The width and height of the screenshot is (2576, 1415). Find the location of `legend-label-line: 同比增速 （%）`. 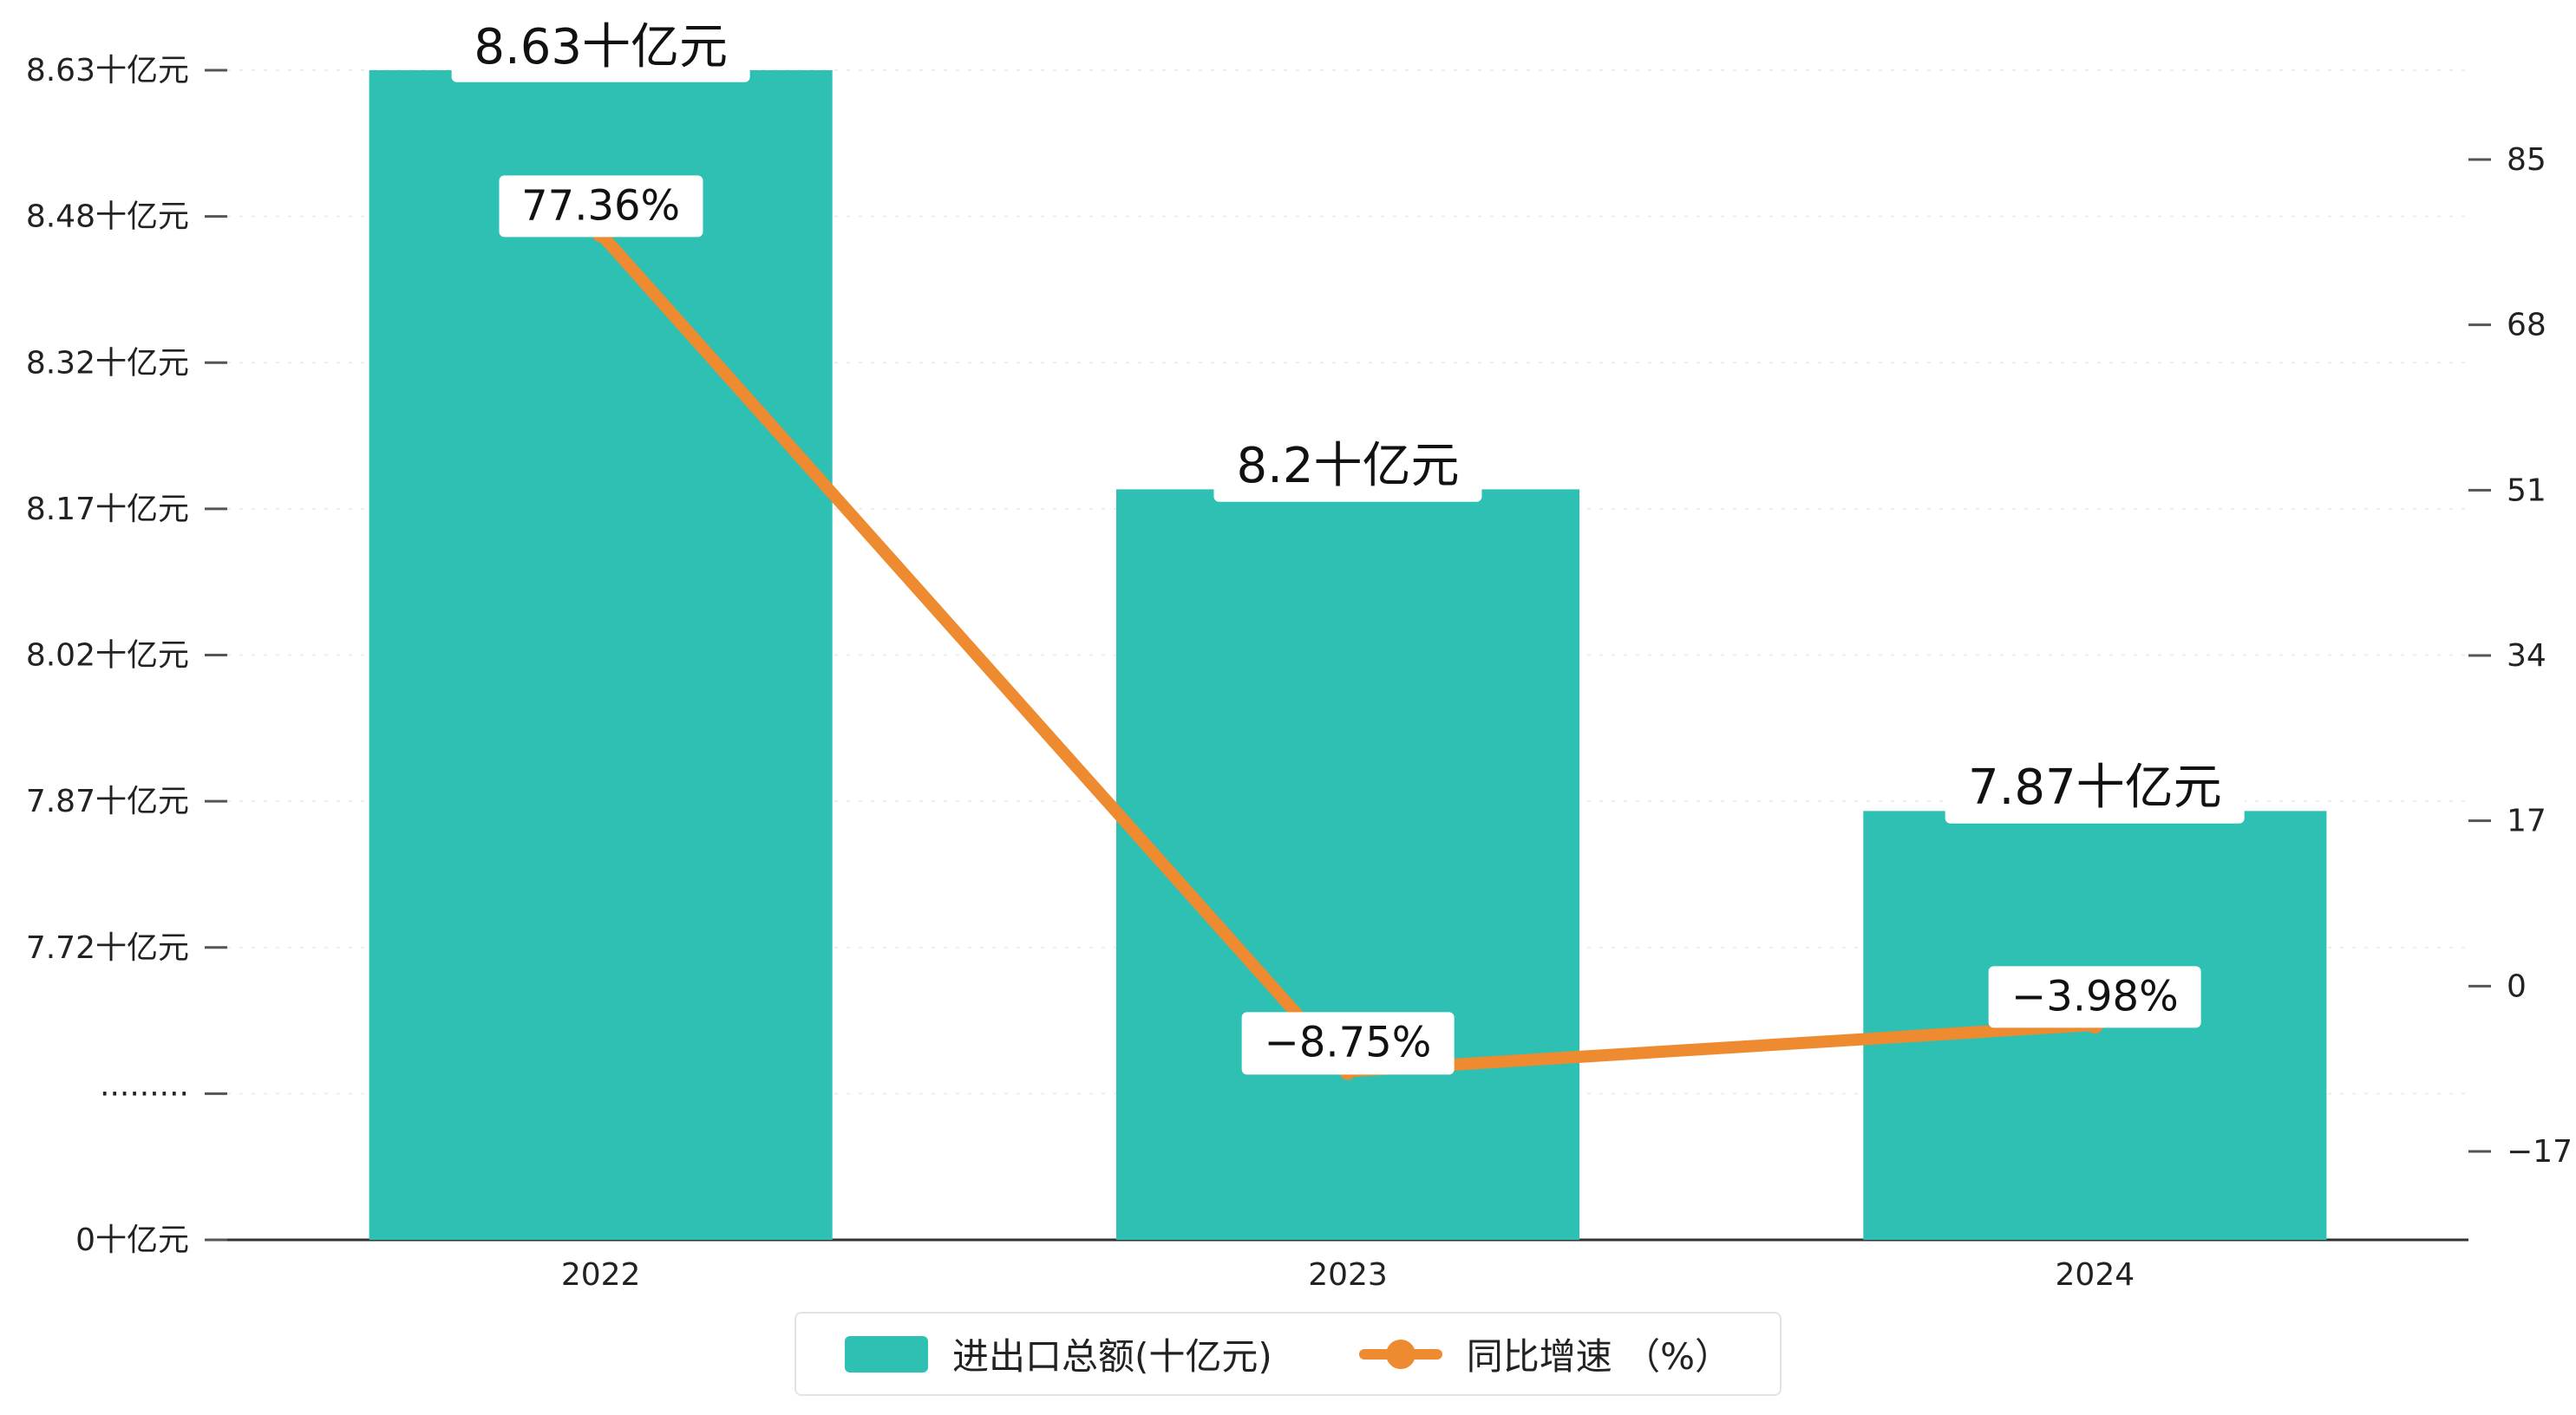

legend-label-line: 同比增速 （%） is located at coordinates (1599, 1356).